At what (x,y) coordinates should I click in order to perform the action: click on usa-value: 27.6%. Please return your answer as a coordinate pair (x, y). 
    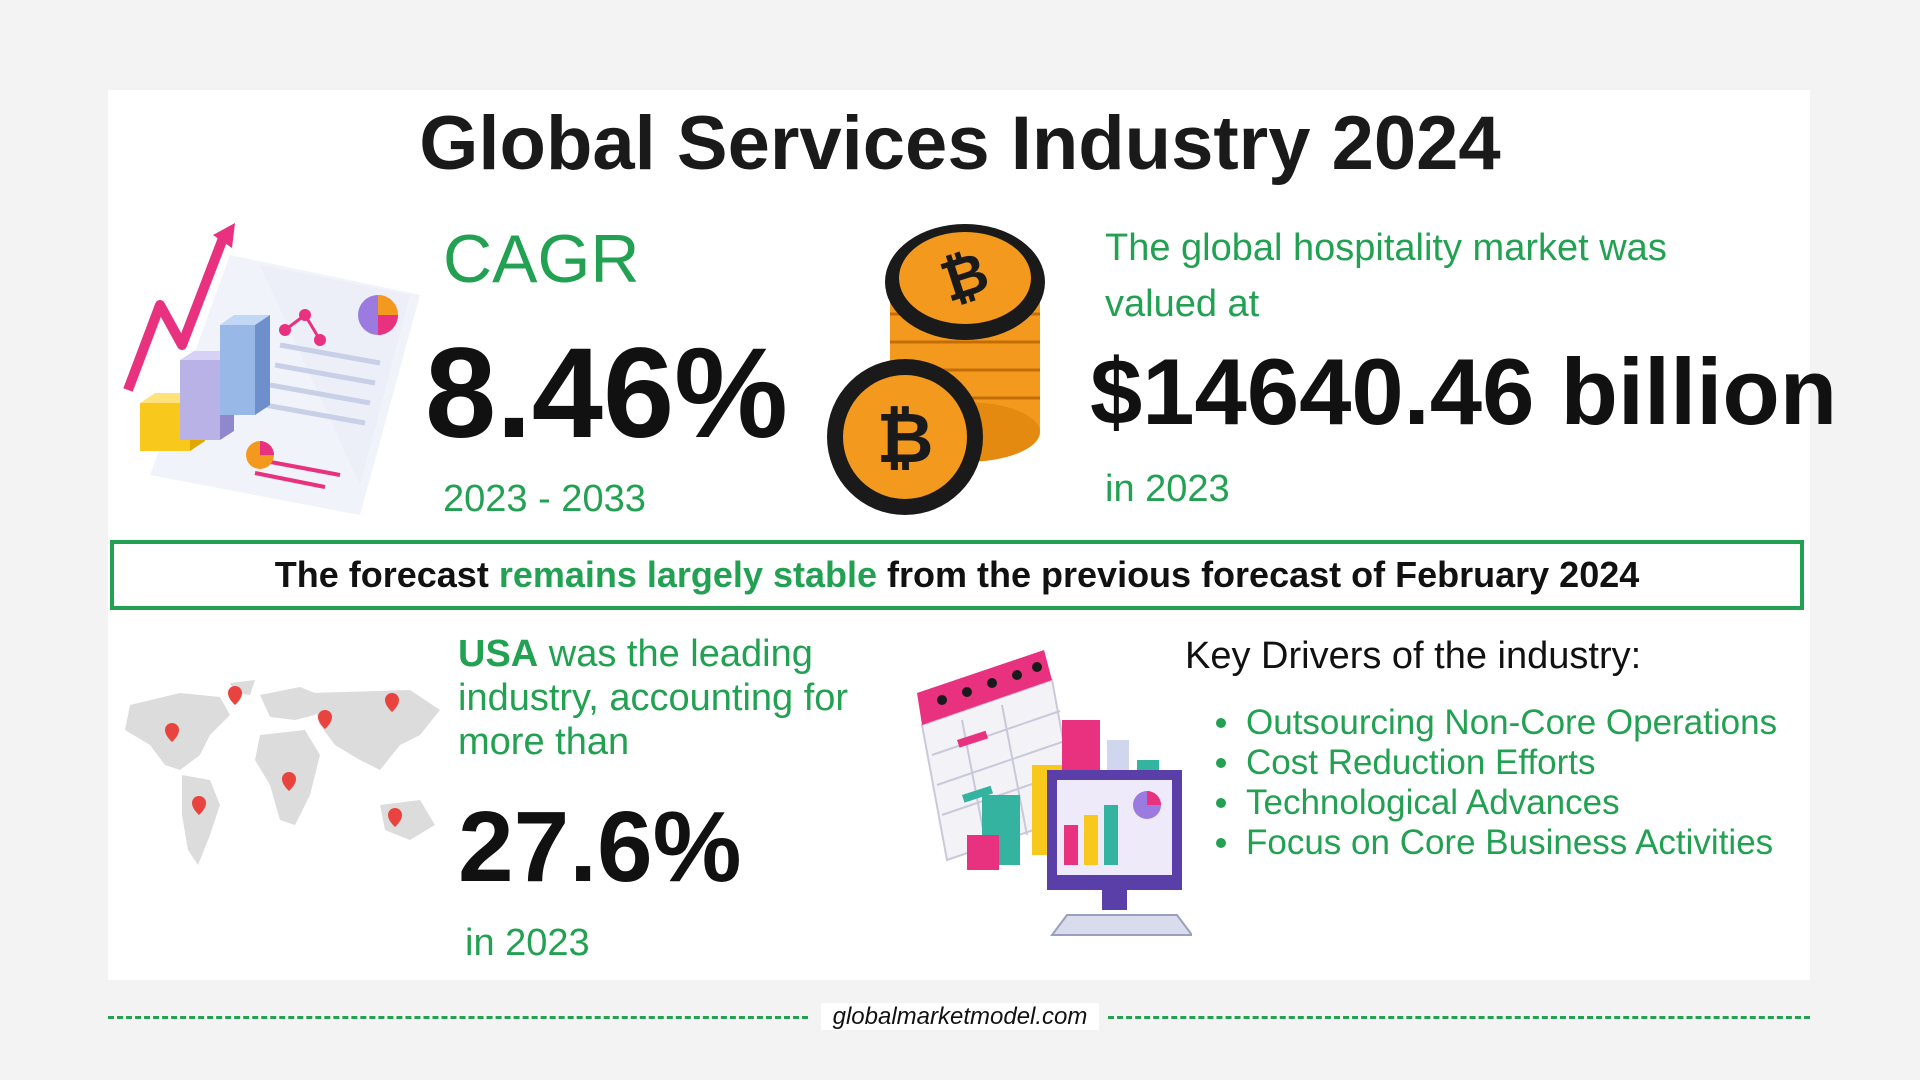
    Looking at the image, I should click on (600, 847).